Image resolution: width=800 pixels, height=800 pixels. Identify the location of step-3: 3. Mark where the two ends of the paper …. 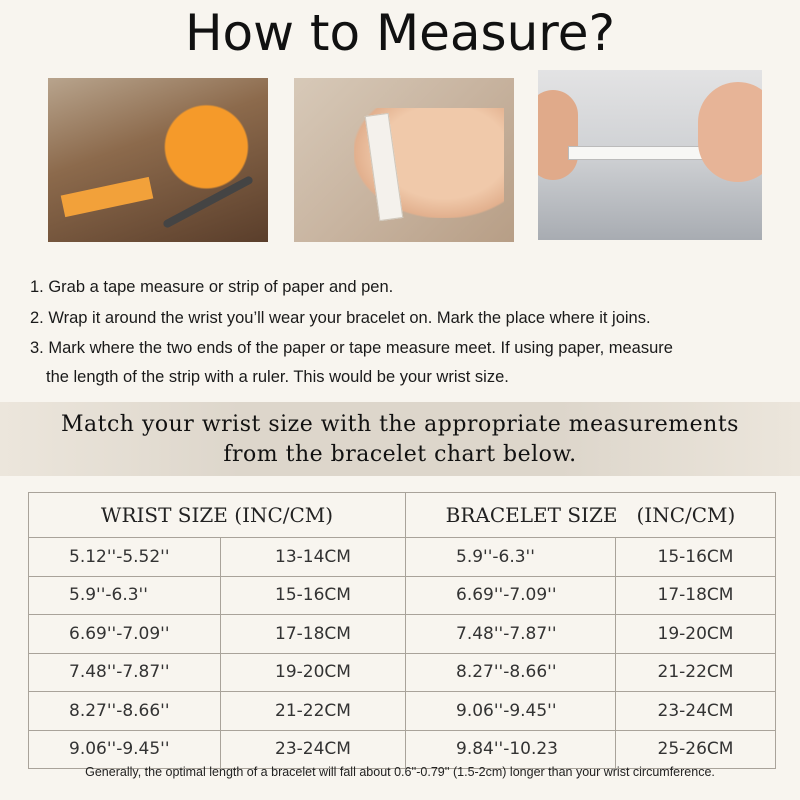
(351, 348).